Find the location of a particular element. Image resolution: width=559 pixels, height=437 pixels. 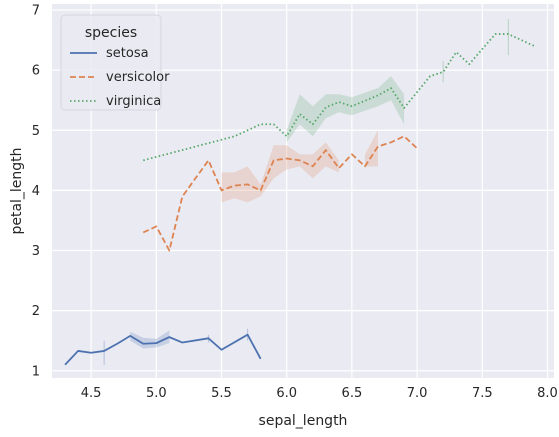

y-tick-label: 4 is located at coordinates (36, 191).